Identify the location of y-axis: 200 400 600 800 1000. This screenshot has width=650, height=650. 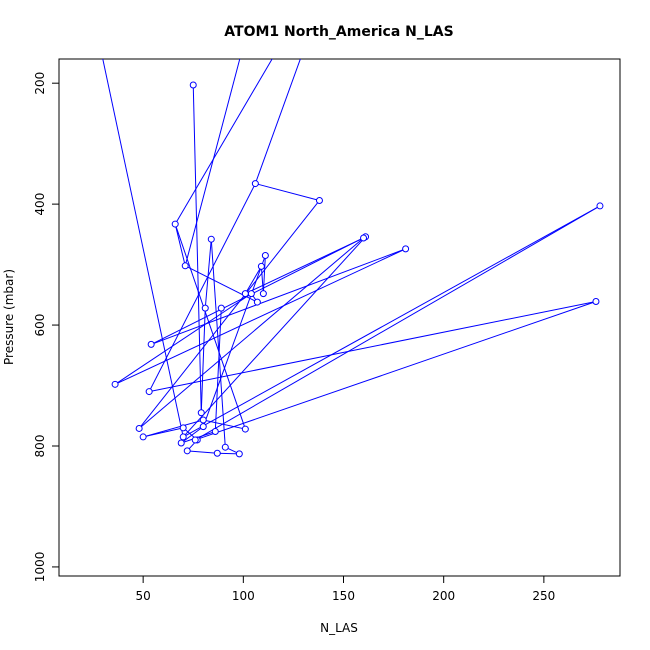
(46, 327).